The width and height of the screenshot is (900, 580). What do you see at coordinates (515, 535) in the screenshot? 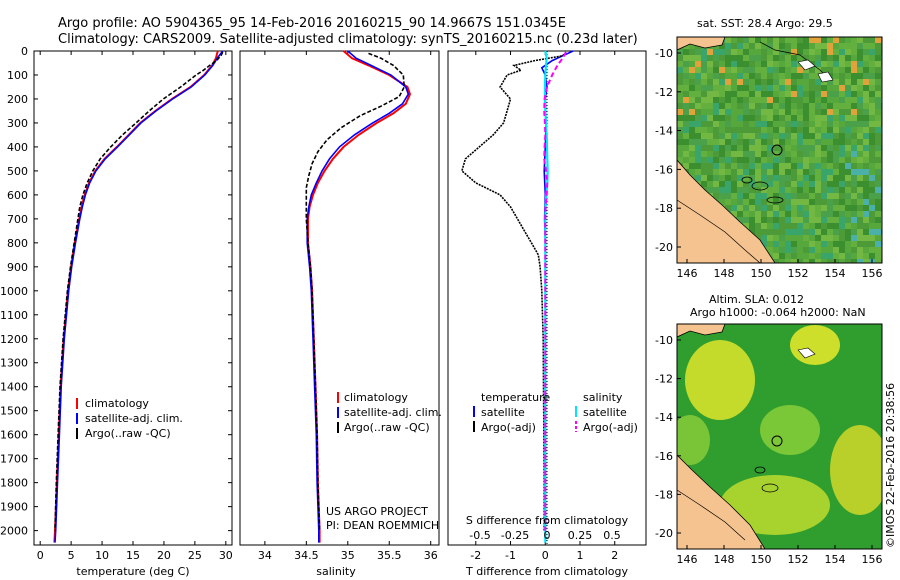
I see `s-tick: -0.25` at bounding box center [515, 535].